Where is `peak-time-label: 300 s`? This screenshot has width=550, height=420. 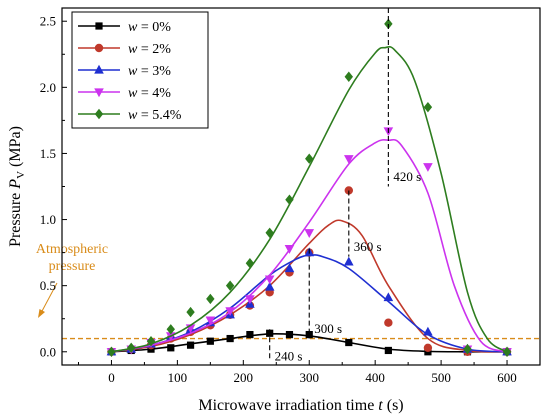 peak-time-label: 300 s is located at coordinates (328, 328).